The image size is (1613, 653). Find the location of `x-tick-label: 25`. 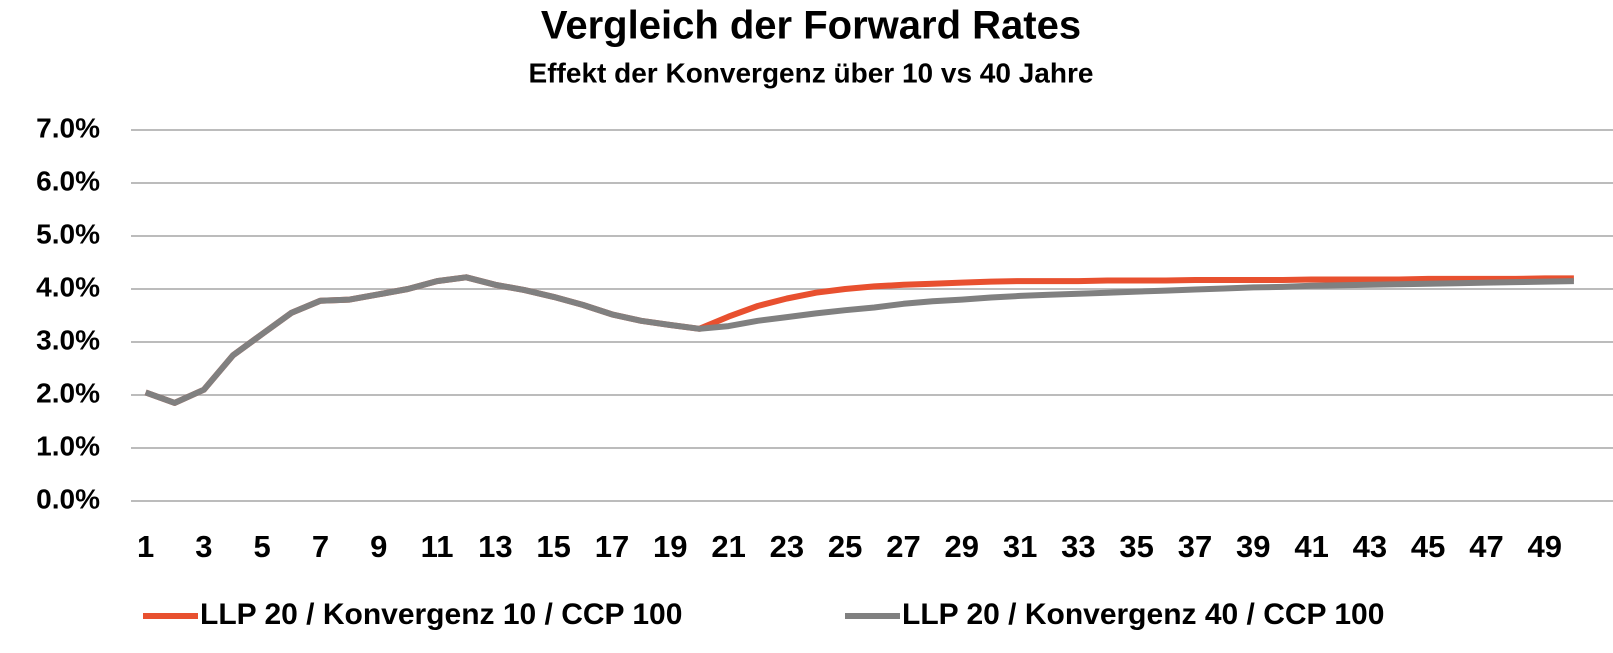

x-tick-label: 25 is located at coordinates (845, 546).